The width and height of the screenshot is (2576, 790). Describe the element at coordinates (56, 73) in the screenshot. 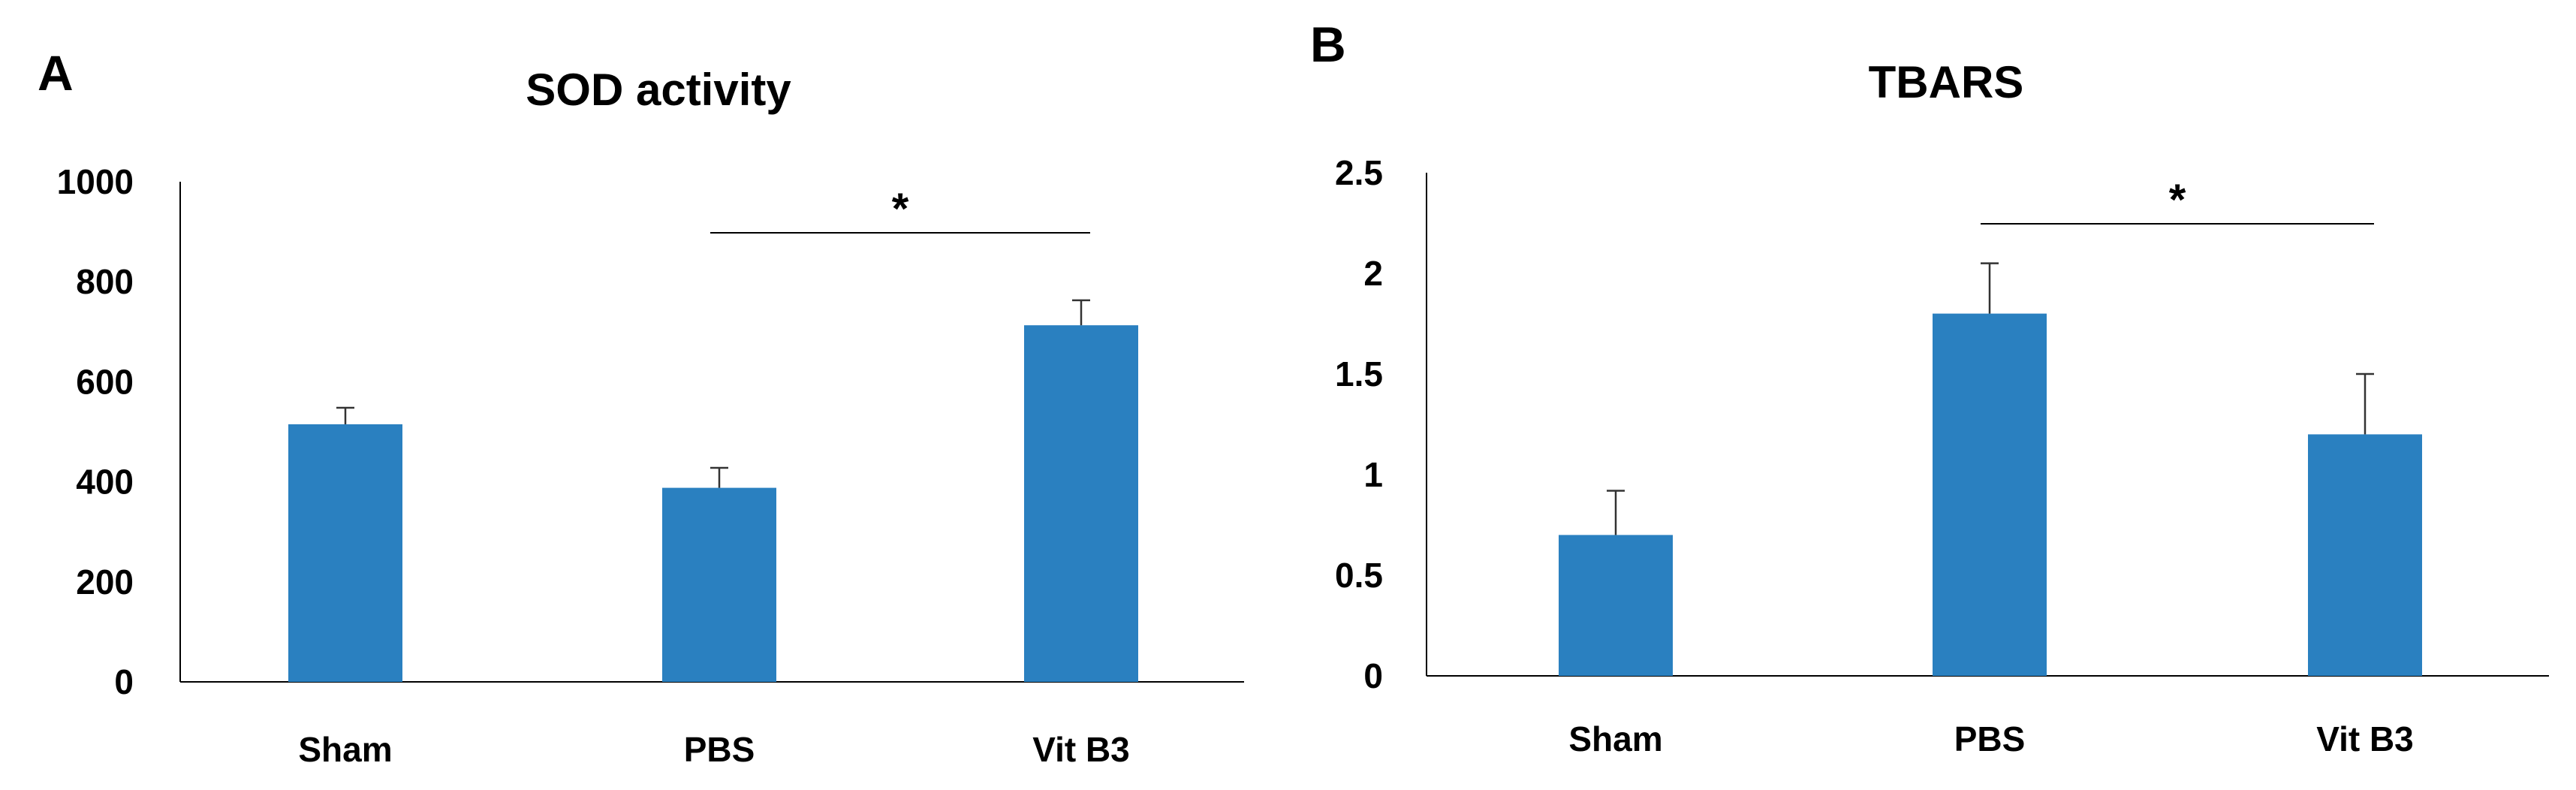

I see `panel-label-a: A` at that location.